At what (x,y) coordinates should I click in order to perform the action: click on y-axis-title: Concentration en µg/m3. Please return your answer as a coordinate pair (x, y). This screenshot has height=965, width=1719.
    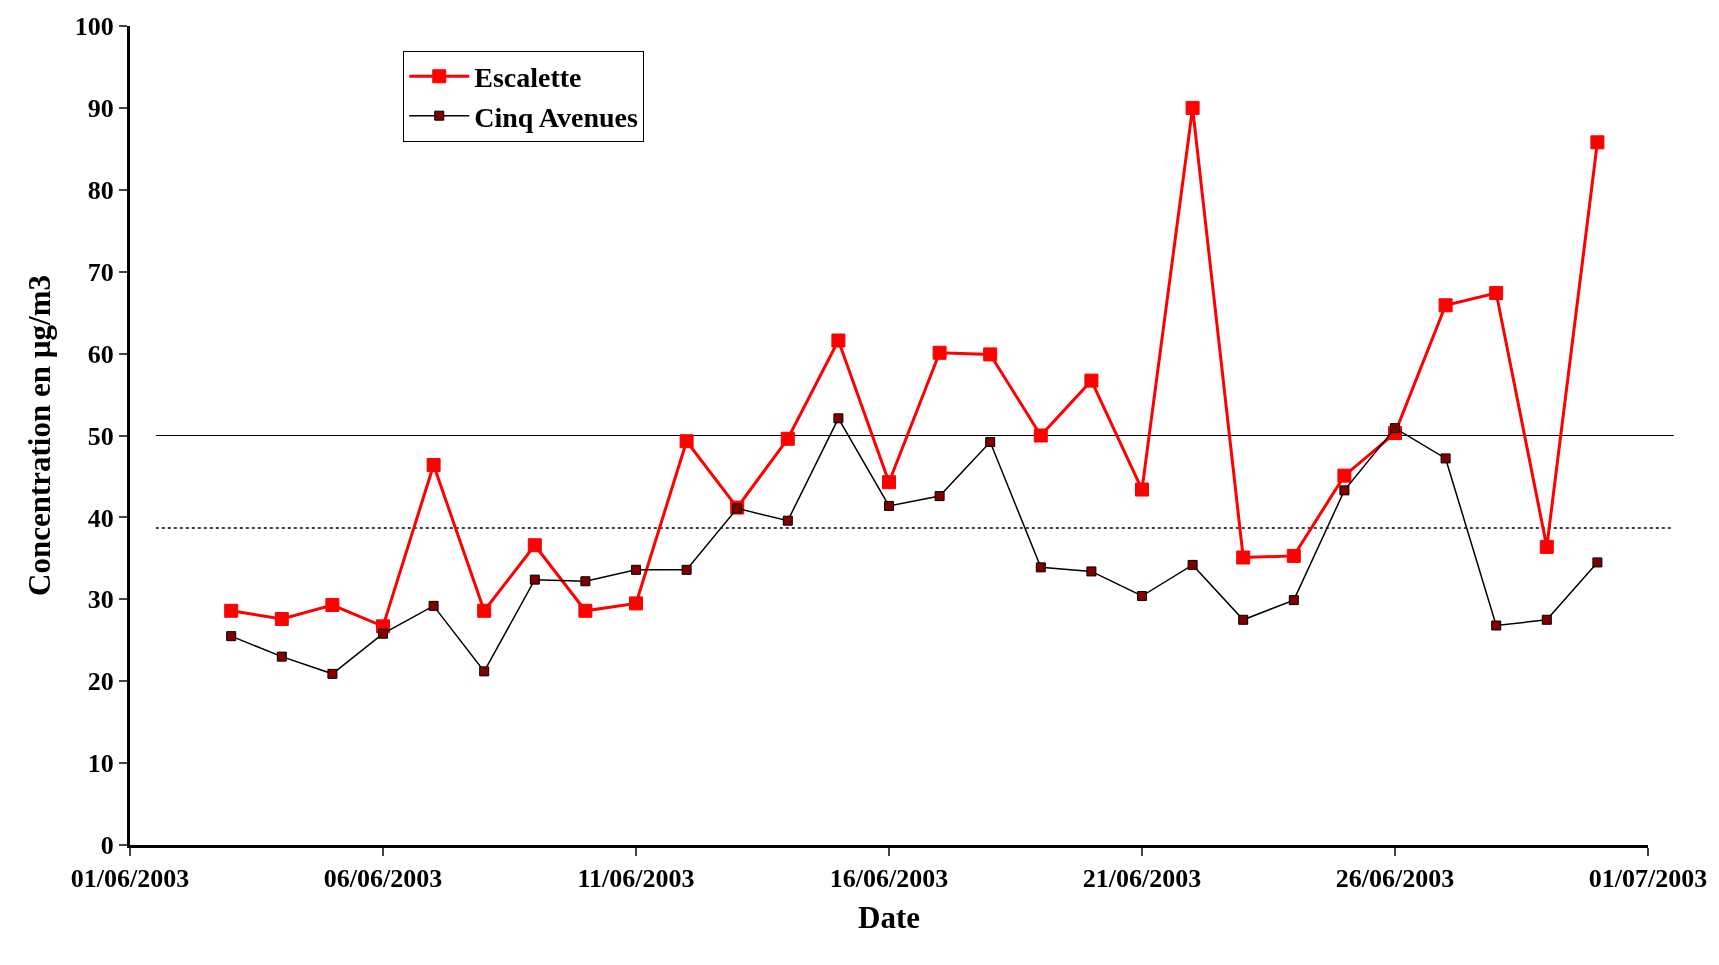
    Looking at the image, I should click on (40, 435).